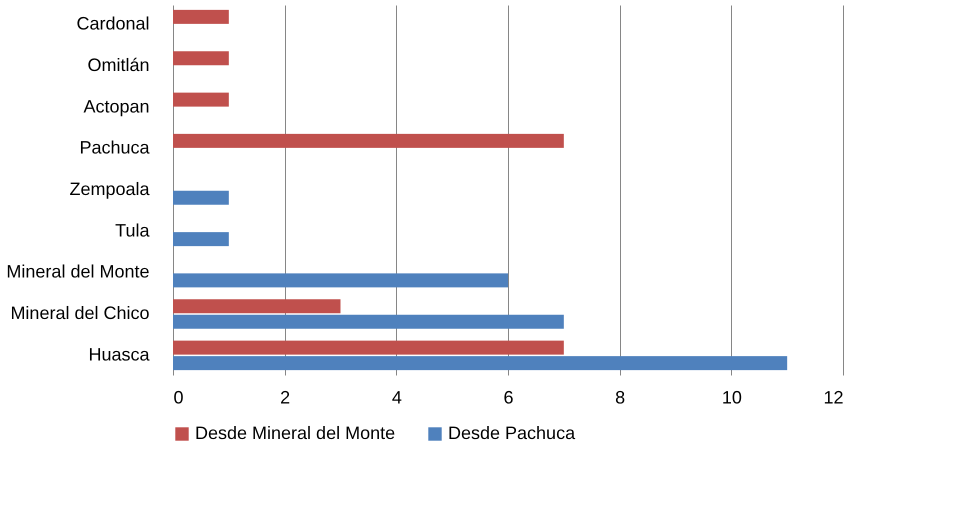 This screenshot has height=525, width=956. What do you see at coordinates (179, 398) in the screenshot?
I see `x-tick-label: 0` at bounding box center [179, 398].